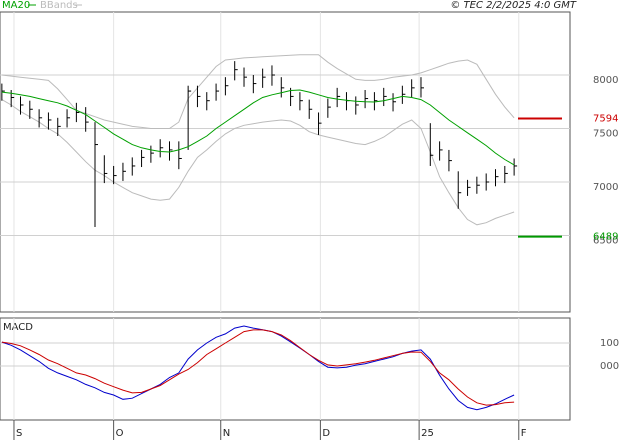  I want to click on y-tick-label: 7500, so click(605, 134).